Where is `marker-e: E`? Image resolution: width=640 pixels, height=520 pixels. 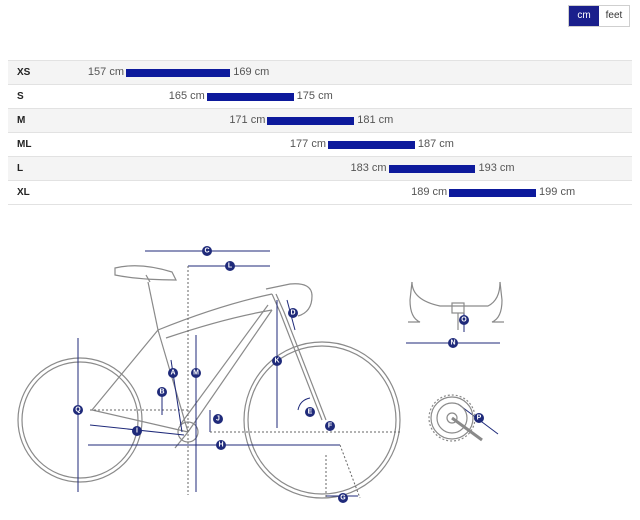
marker-e: E is located at coordinates (310, 412).